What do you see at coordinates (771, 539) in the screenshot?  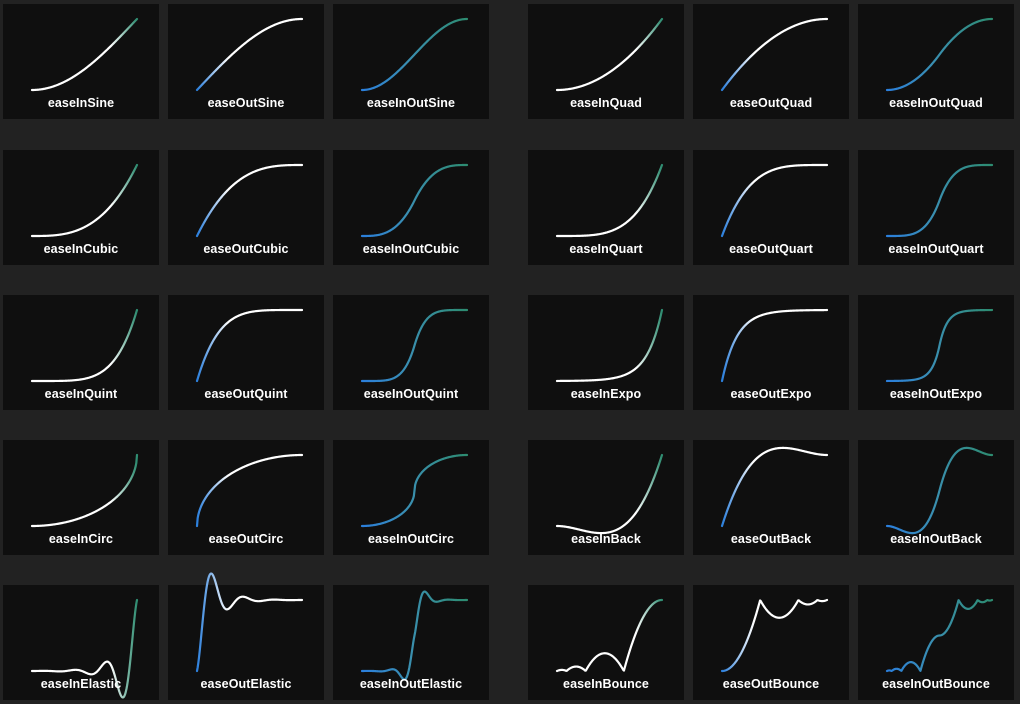 I see `easing-label: easeOutBack` at bounding box center [771, 539].